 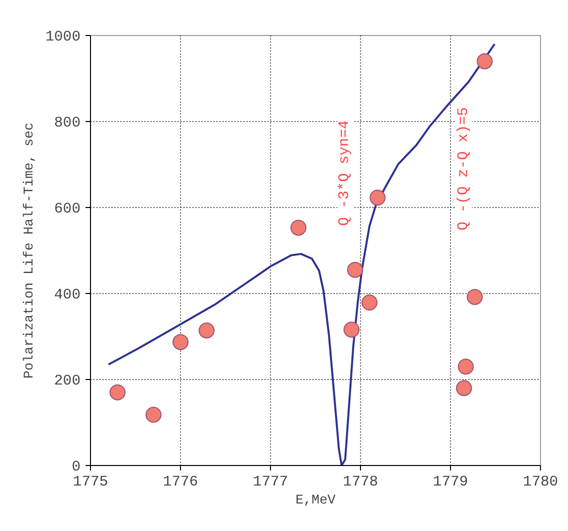 I want to click on x-tick-label: 1775, so click(x=90, y=482).